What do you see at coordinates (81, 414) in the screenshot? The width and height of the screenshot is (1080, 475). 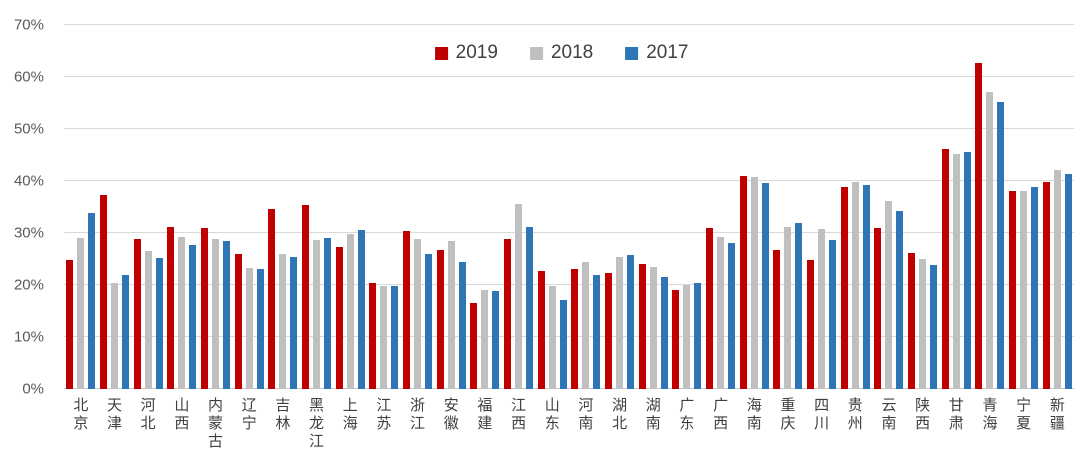 I see `x-label-text-0: 北京` at bounding box center [81, 414].